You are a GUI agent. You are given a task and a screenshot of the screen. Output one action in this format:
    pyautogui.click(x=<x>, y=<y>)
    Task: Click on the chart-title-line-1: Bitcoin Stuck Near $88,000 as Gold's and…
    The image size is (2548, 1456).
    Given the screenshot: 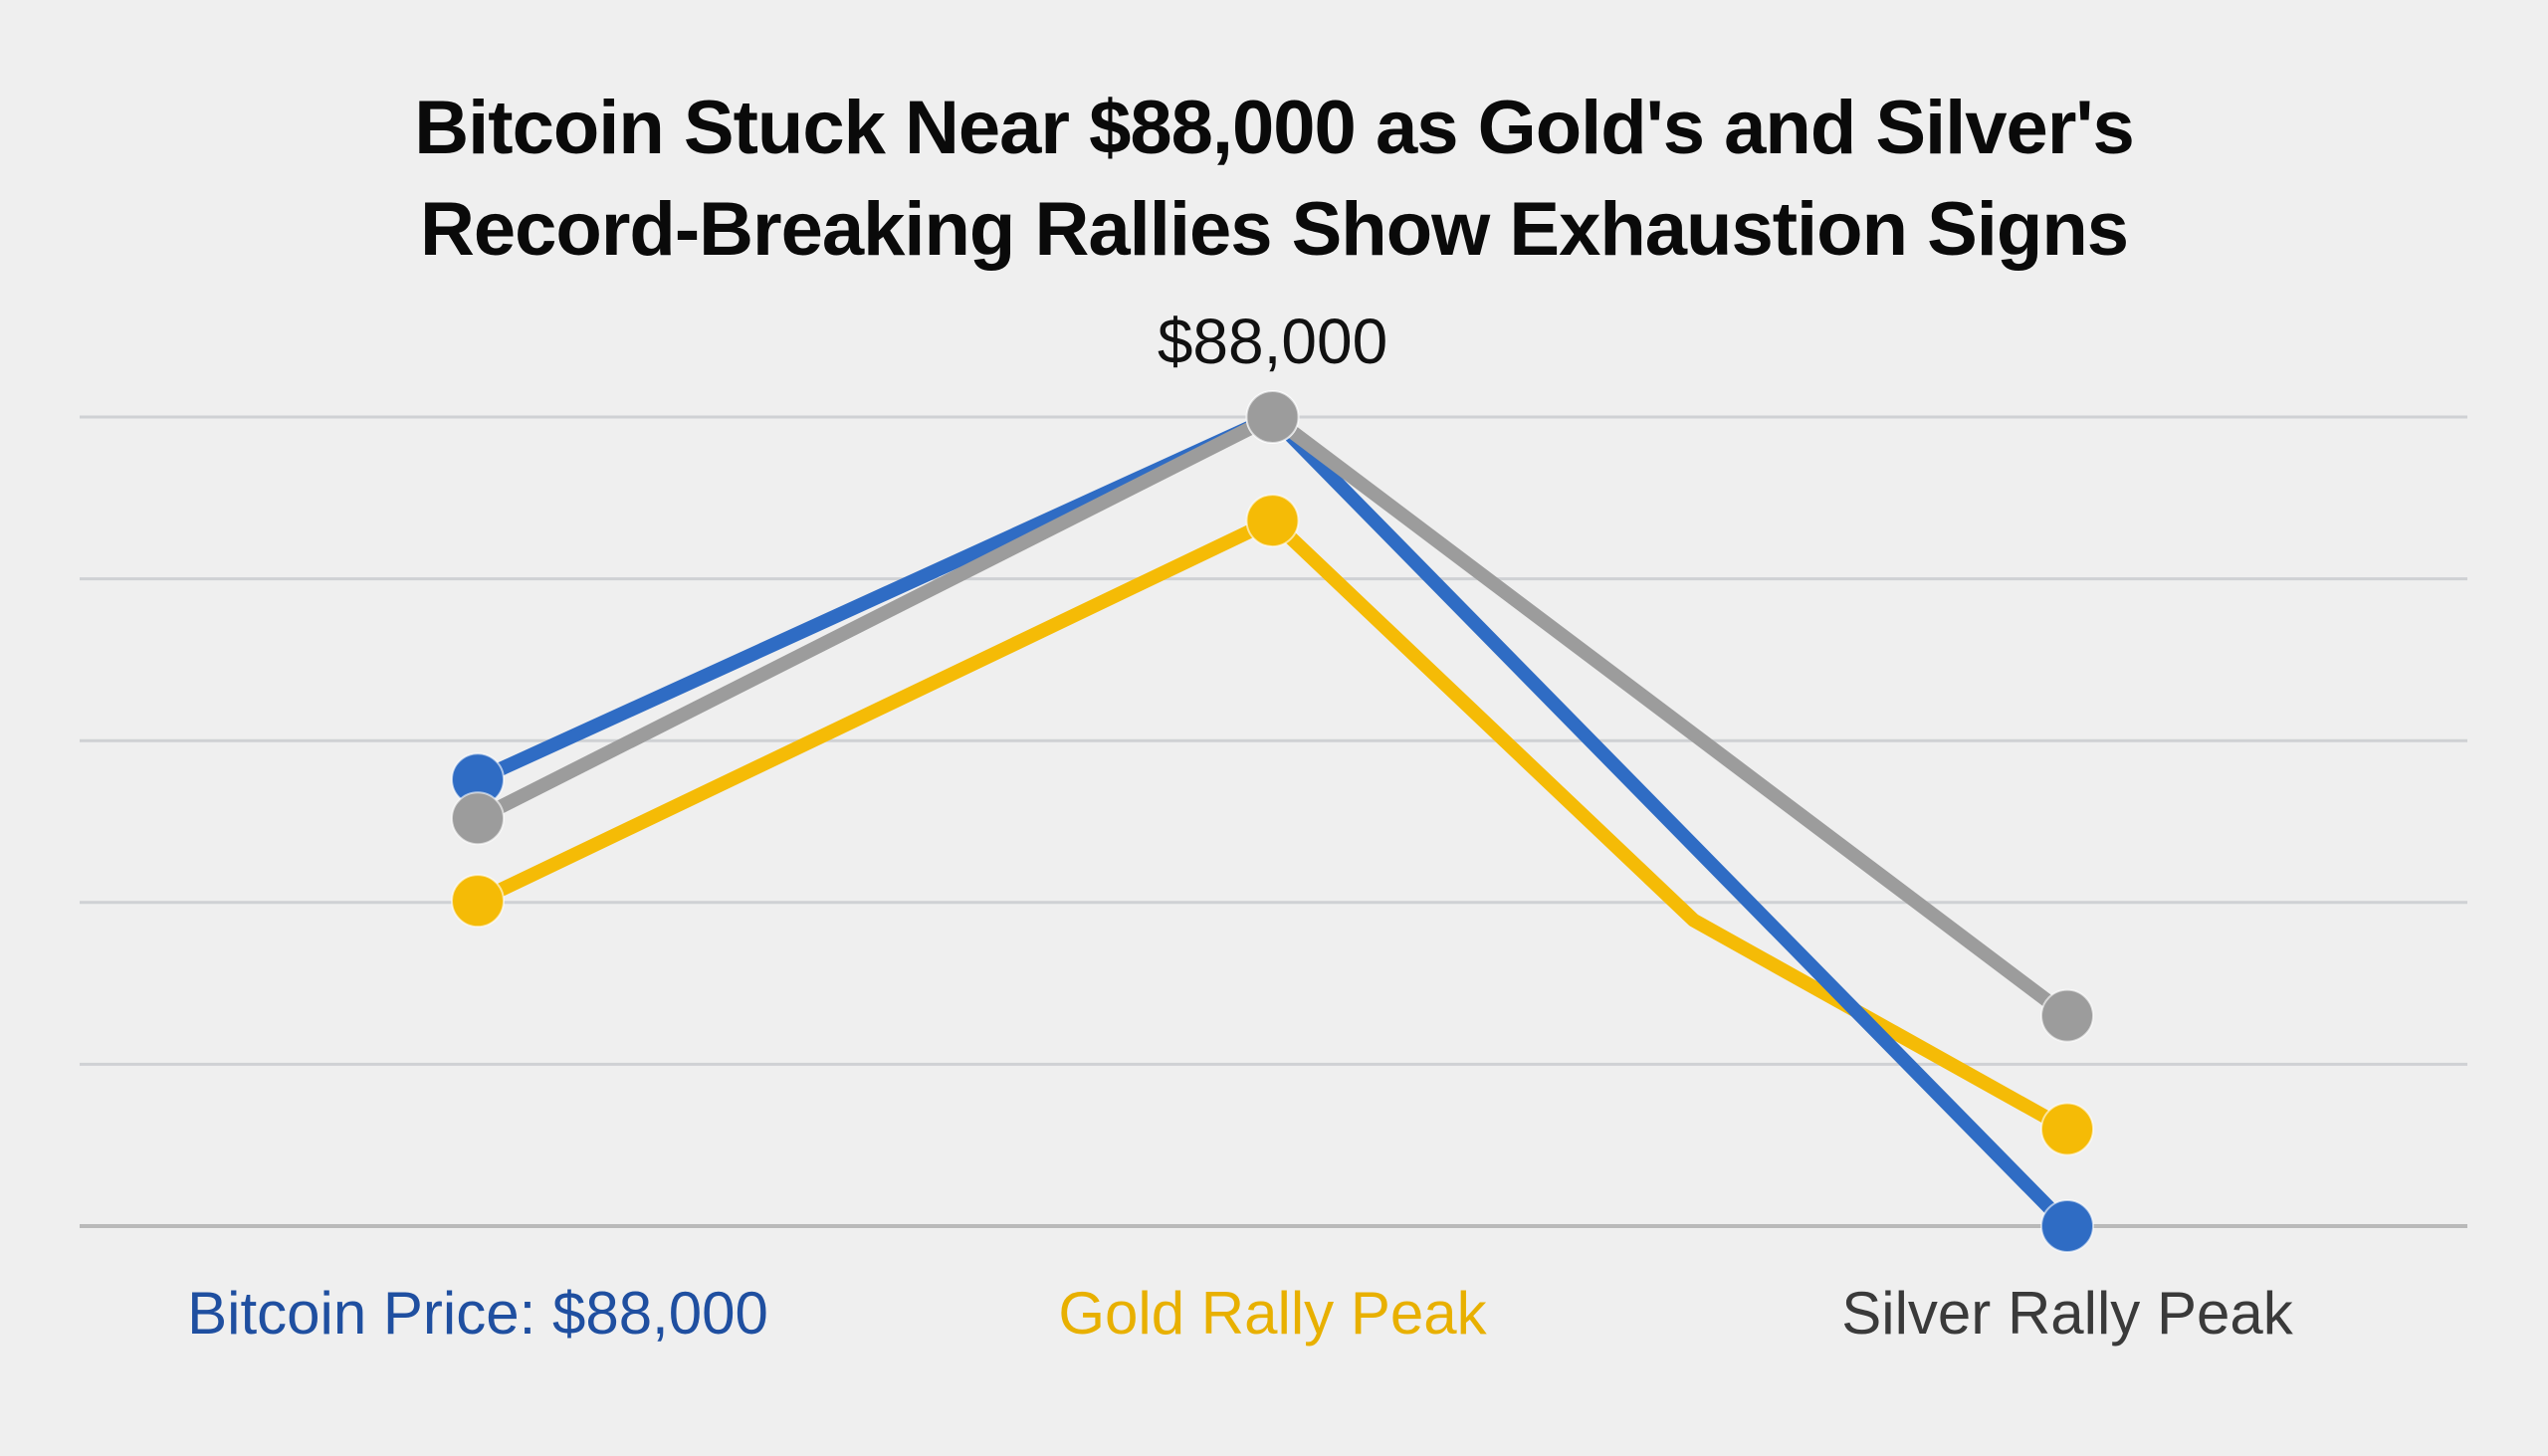 What is the action you would take?
    pyautogui.click(x=1274, y=128)
    